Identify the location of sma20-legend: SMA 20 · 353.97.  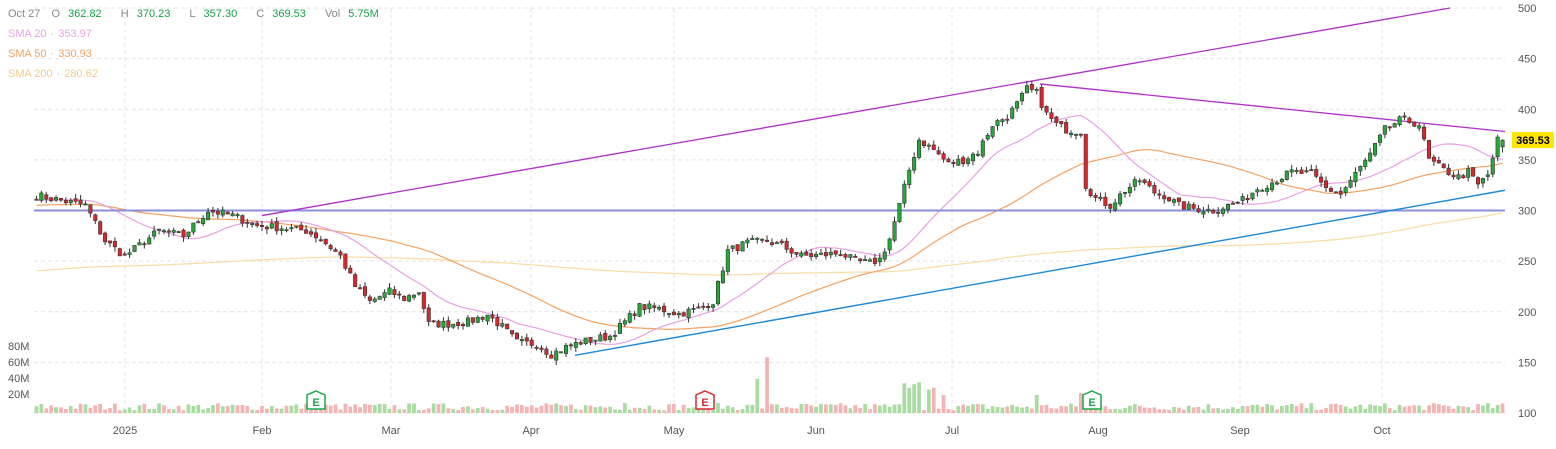
(50, 34).